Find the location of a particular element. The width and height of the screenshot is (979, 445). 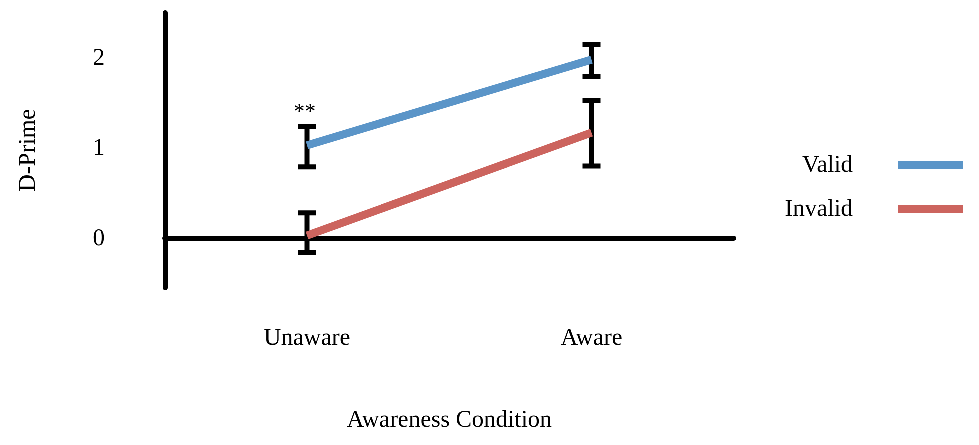

annotation: ** is located at coordinates (305, 111).